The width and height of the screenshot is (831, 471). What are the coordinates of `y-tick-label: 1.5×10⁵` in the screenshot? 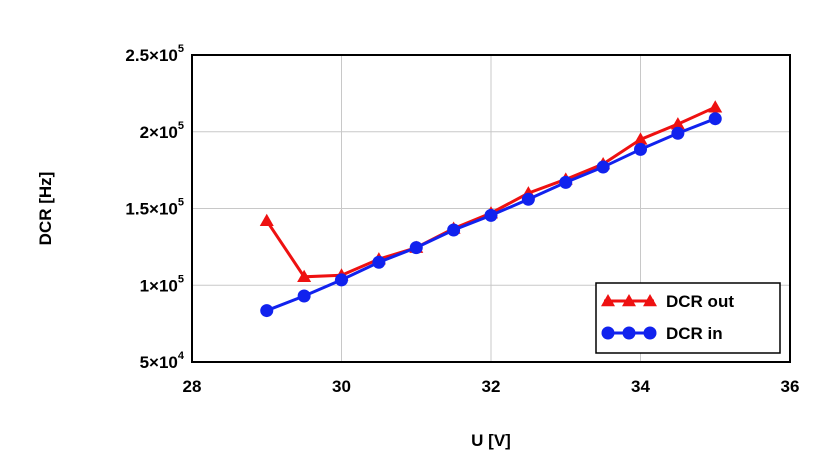 It's located at (154, 208).